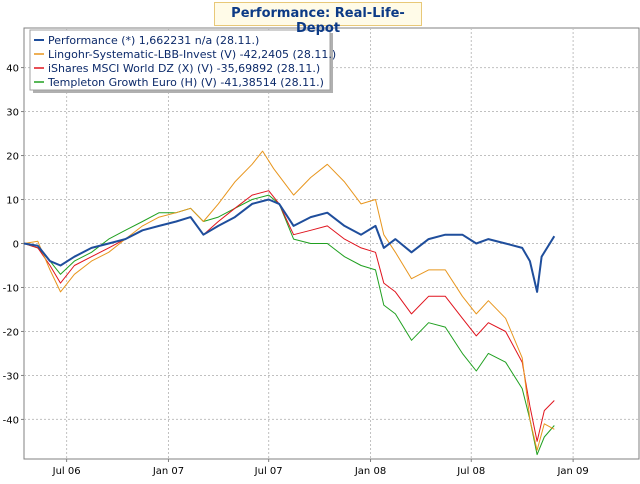 The image size is (640, 484). I want to click on y-tick-label: -20, so click(11, 332).